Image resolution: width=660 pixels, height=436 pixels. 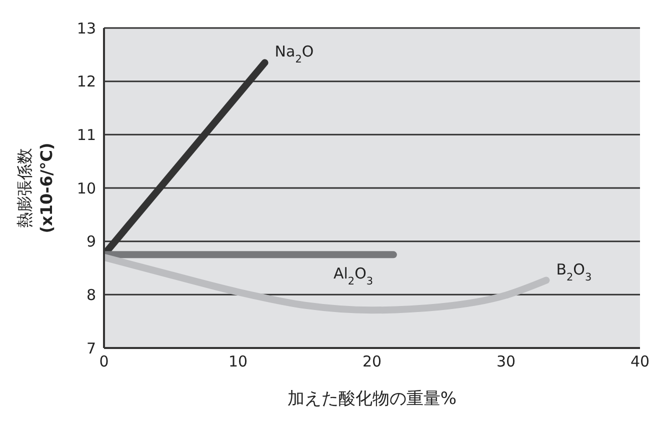 What do you see at coordinates (35, 188) in the screenshot?
I see `y-axis-title: 熱膨張係数 (x10-6/°C)` at bounding box center [35, 188].